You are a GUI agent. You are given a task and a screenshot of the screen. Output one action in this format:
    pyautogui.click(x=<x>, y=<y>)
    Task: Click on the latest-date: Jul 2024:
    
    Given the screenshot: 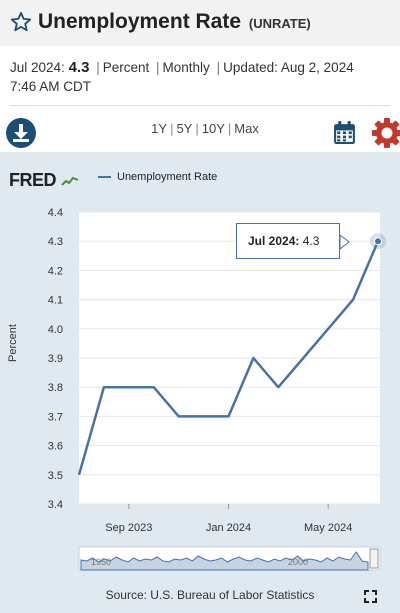 What is the action you would take?
    pyautogui.click(x=37, y=67)
    